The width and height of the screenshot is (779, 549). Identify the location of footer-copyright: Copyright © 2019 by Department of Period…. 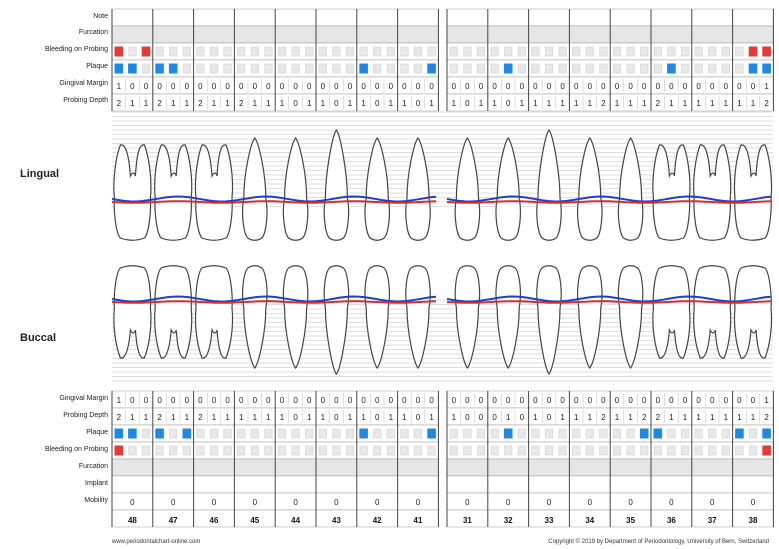
(658, 542).